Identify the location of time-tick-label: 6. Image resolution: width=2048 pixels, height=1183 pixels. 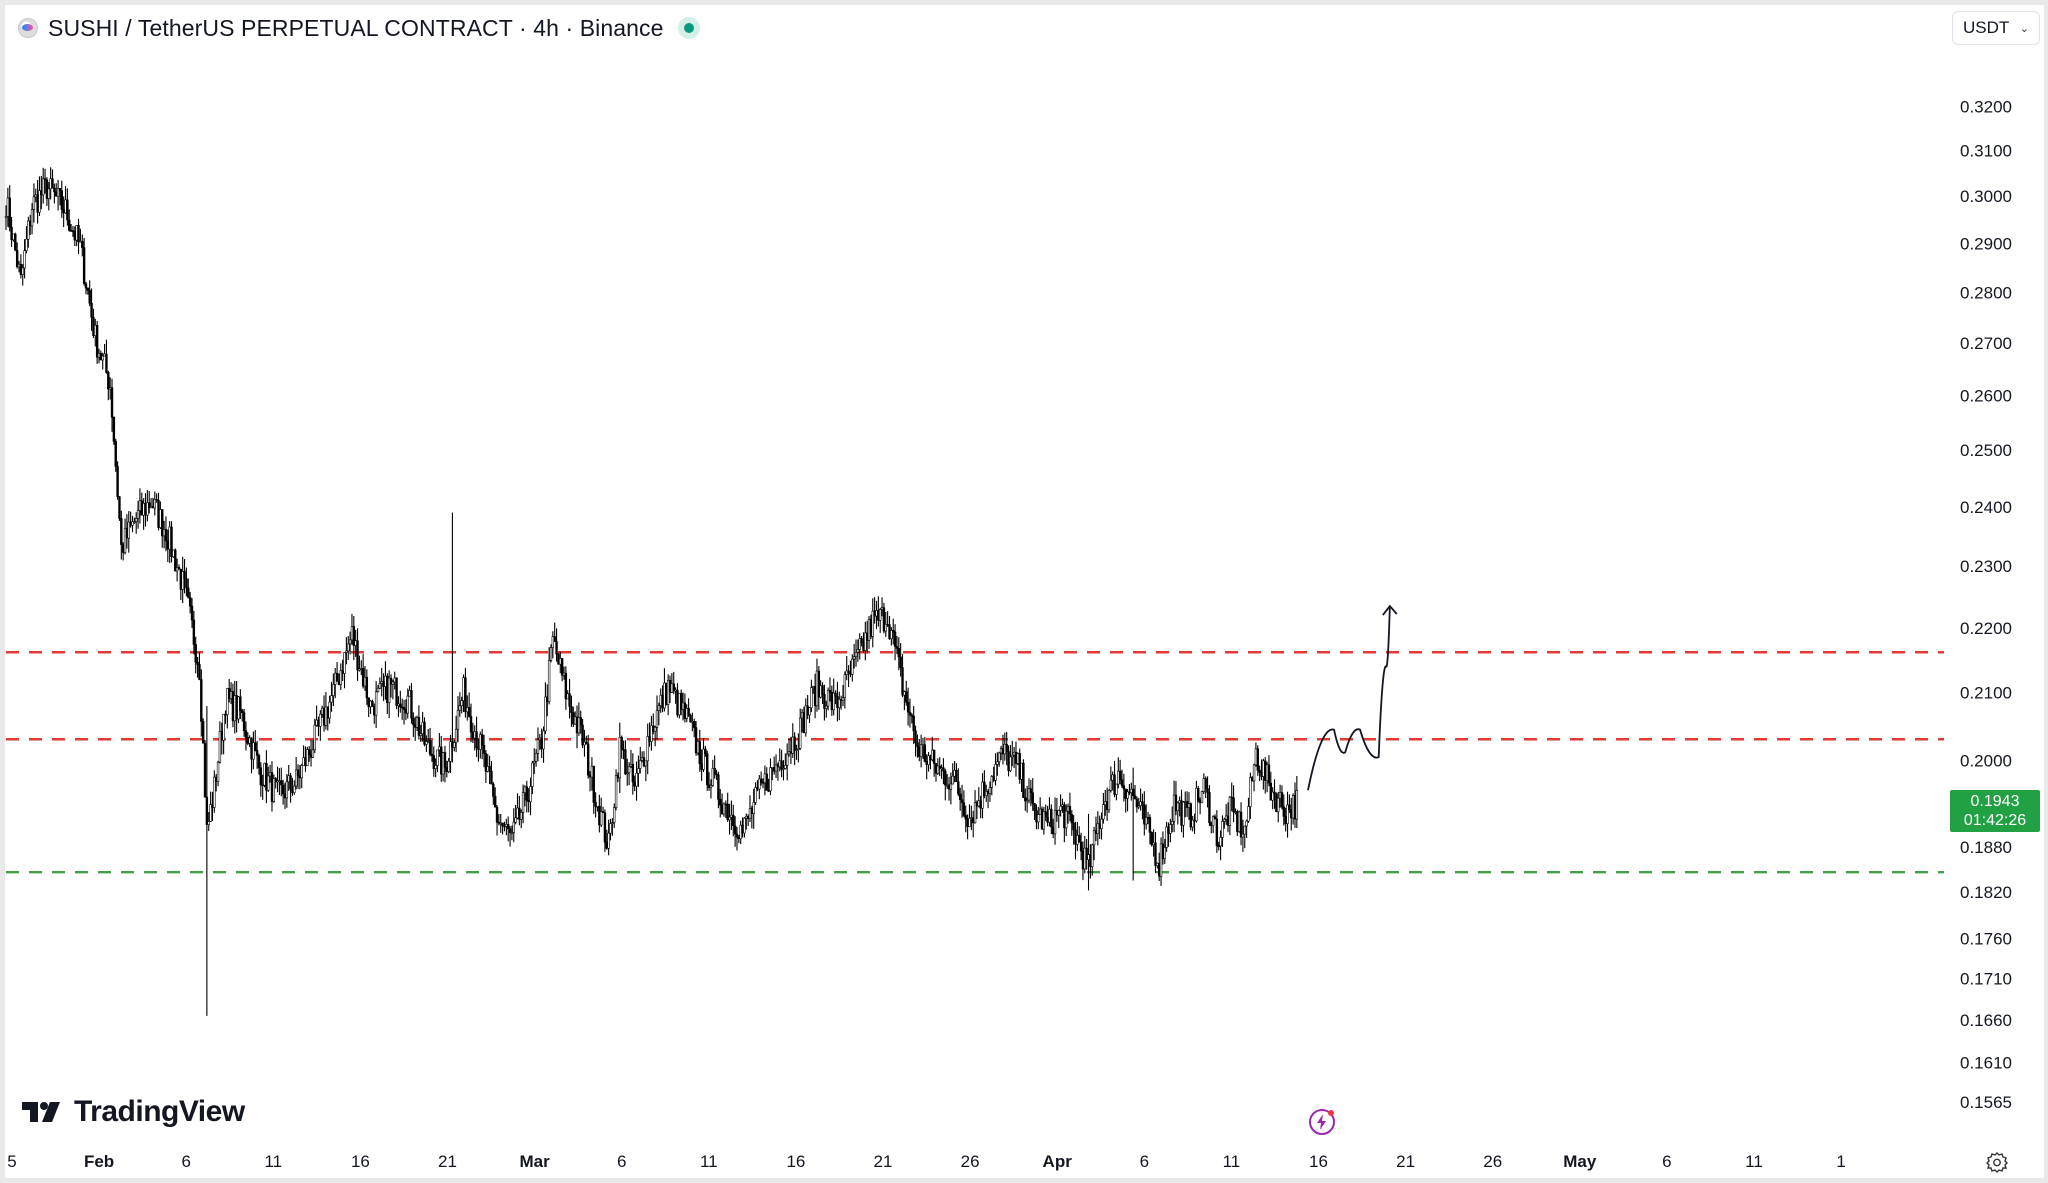
(1666, 1161).